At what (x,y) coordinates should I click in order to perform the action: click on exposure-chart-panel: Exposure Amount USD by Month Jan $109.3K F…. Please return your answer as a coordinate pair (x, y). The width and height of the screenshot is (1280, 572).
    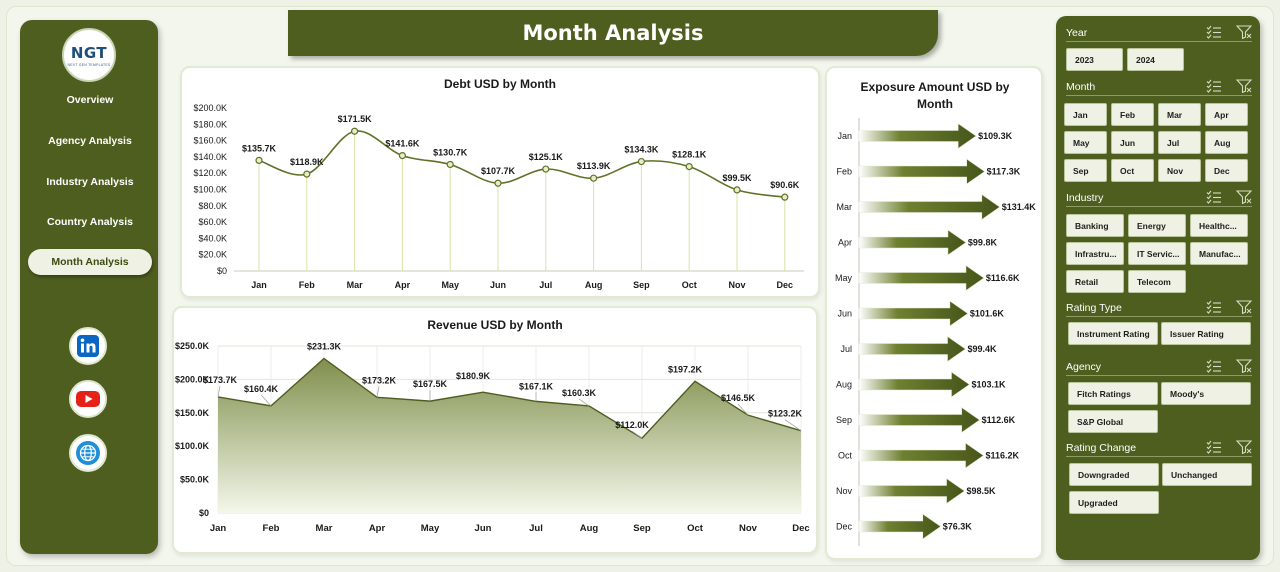
    Looking at the image, I should click on (934, 313).